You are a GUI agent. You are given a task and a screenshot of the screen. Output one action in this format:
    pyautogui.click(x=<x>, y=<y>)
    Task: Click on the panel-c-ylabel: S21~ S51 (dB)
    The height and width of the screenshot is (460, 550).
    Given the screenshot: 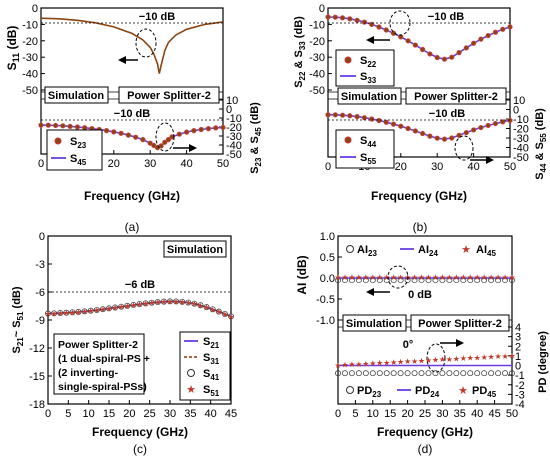 What is the action you would take?
    pyautogui.click(x=18, y=319)
    